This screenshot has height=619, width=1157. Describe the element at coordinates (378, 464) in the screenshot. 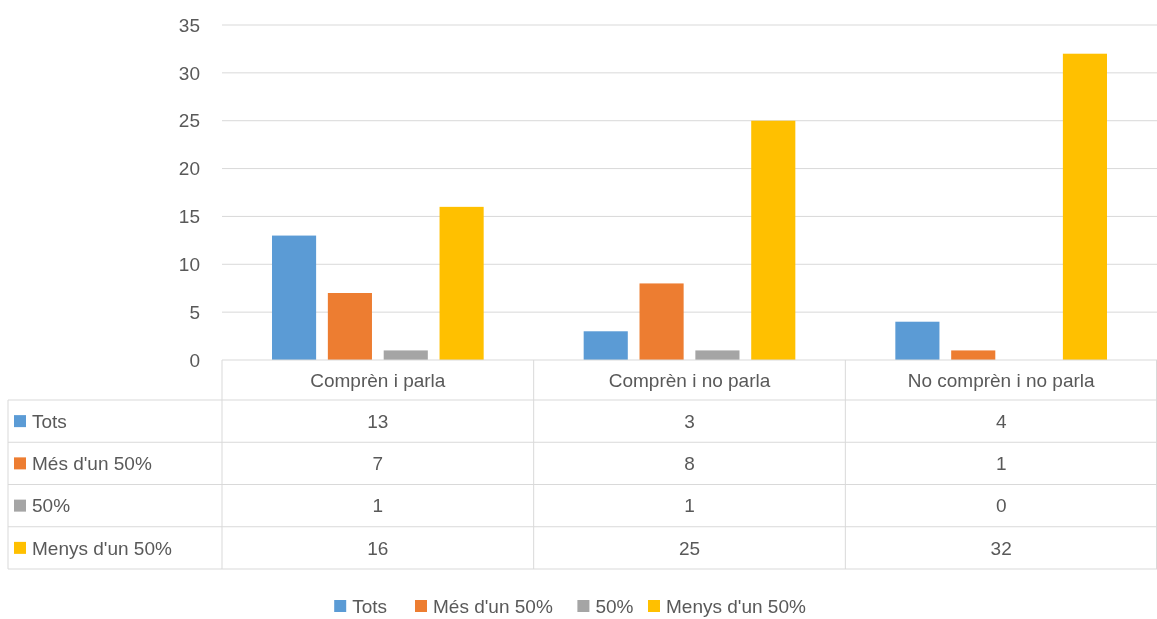

I see `data-label: 7` at that location.